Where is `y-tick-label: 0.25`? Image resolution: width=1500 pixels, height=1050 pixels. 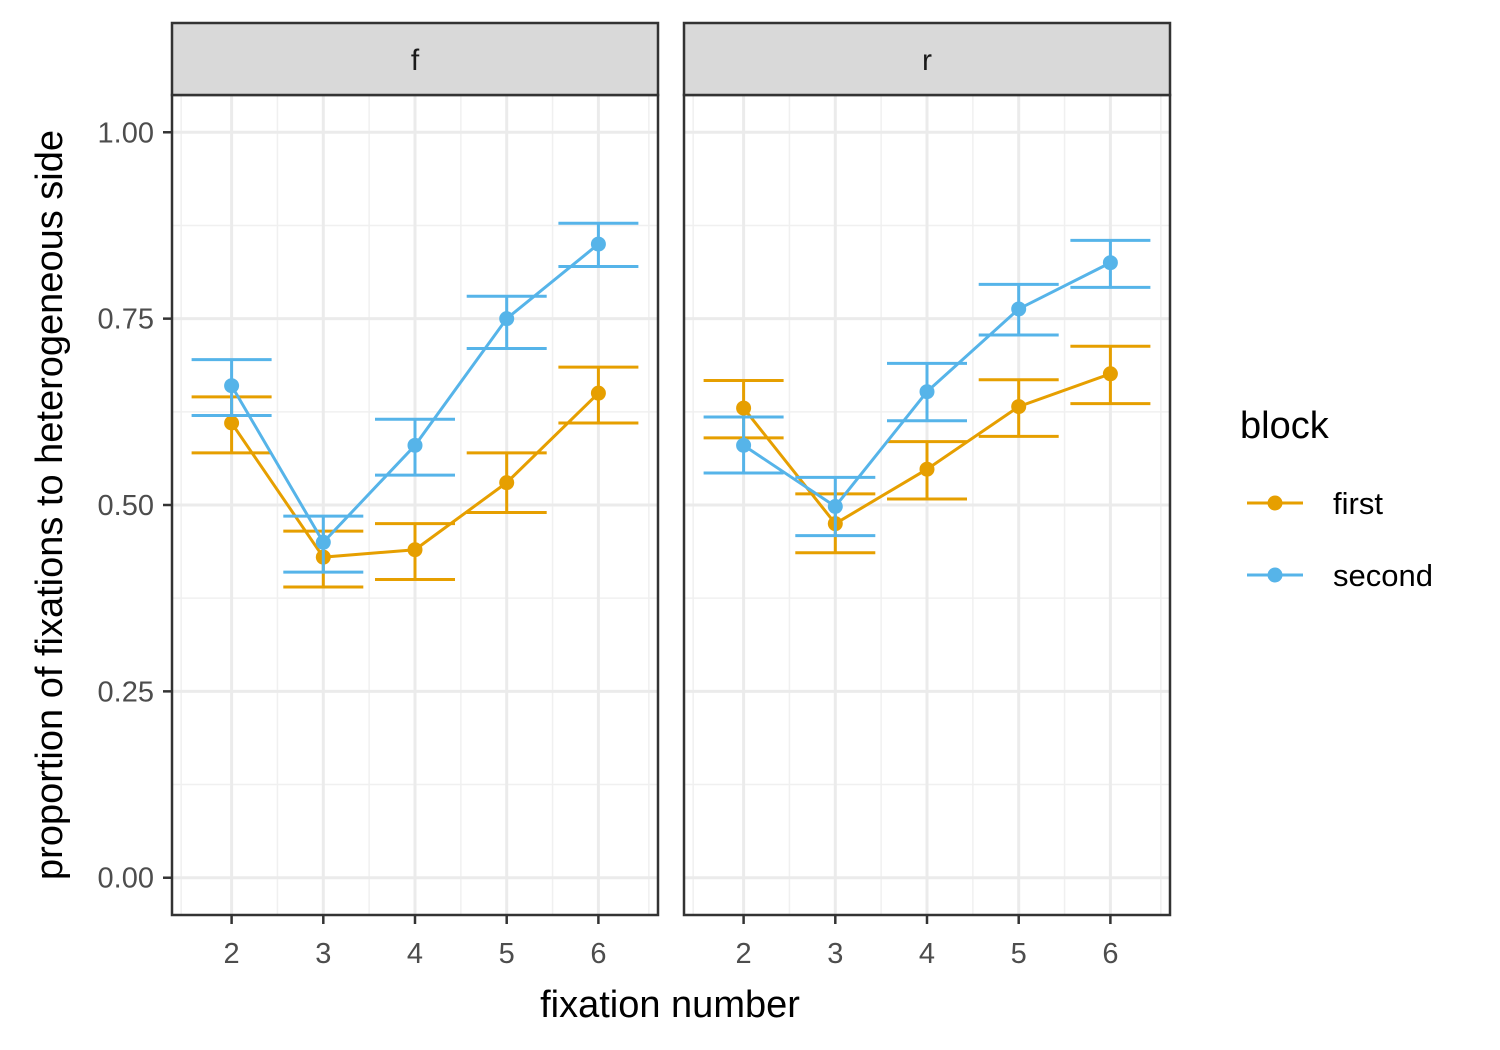
y-tick-label: 0.25 is located at coordinates (126, 692).